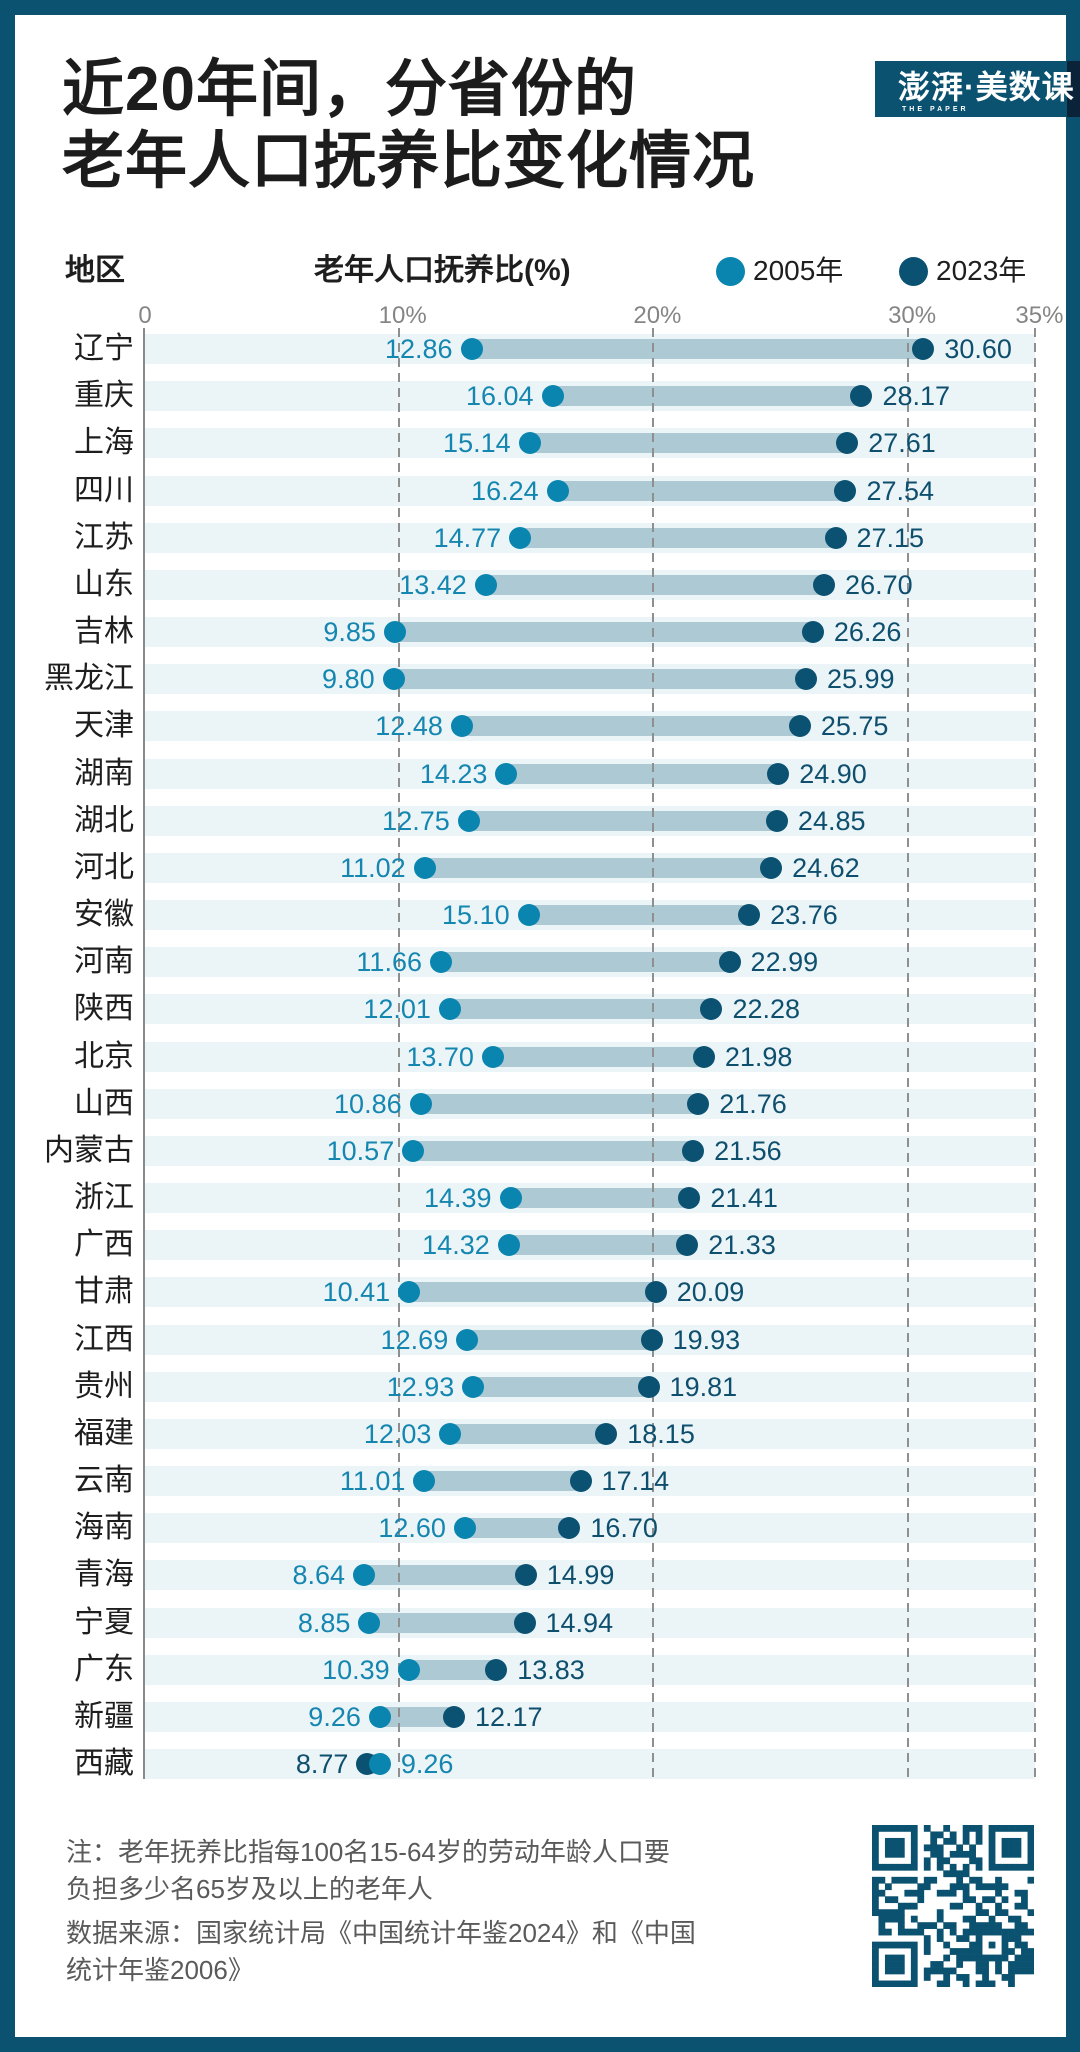 The width and height of the screenshot is (1080, 2052). Describe the element at coordinates (913, 271) in the screenshot. I see `legend-dot-2023-icon` at that location.